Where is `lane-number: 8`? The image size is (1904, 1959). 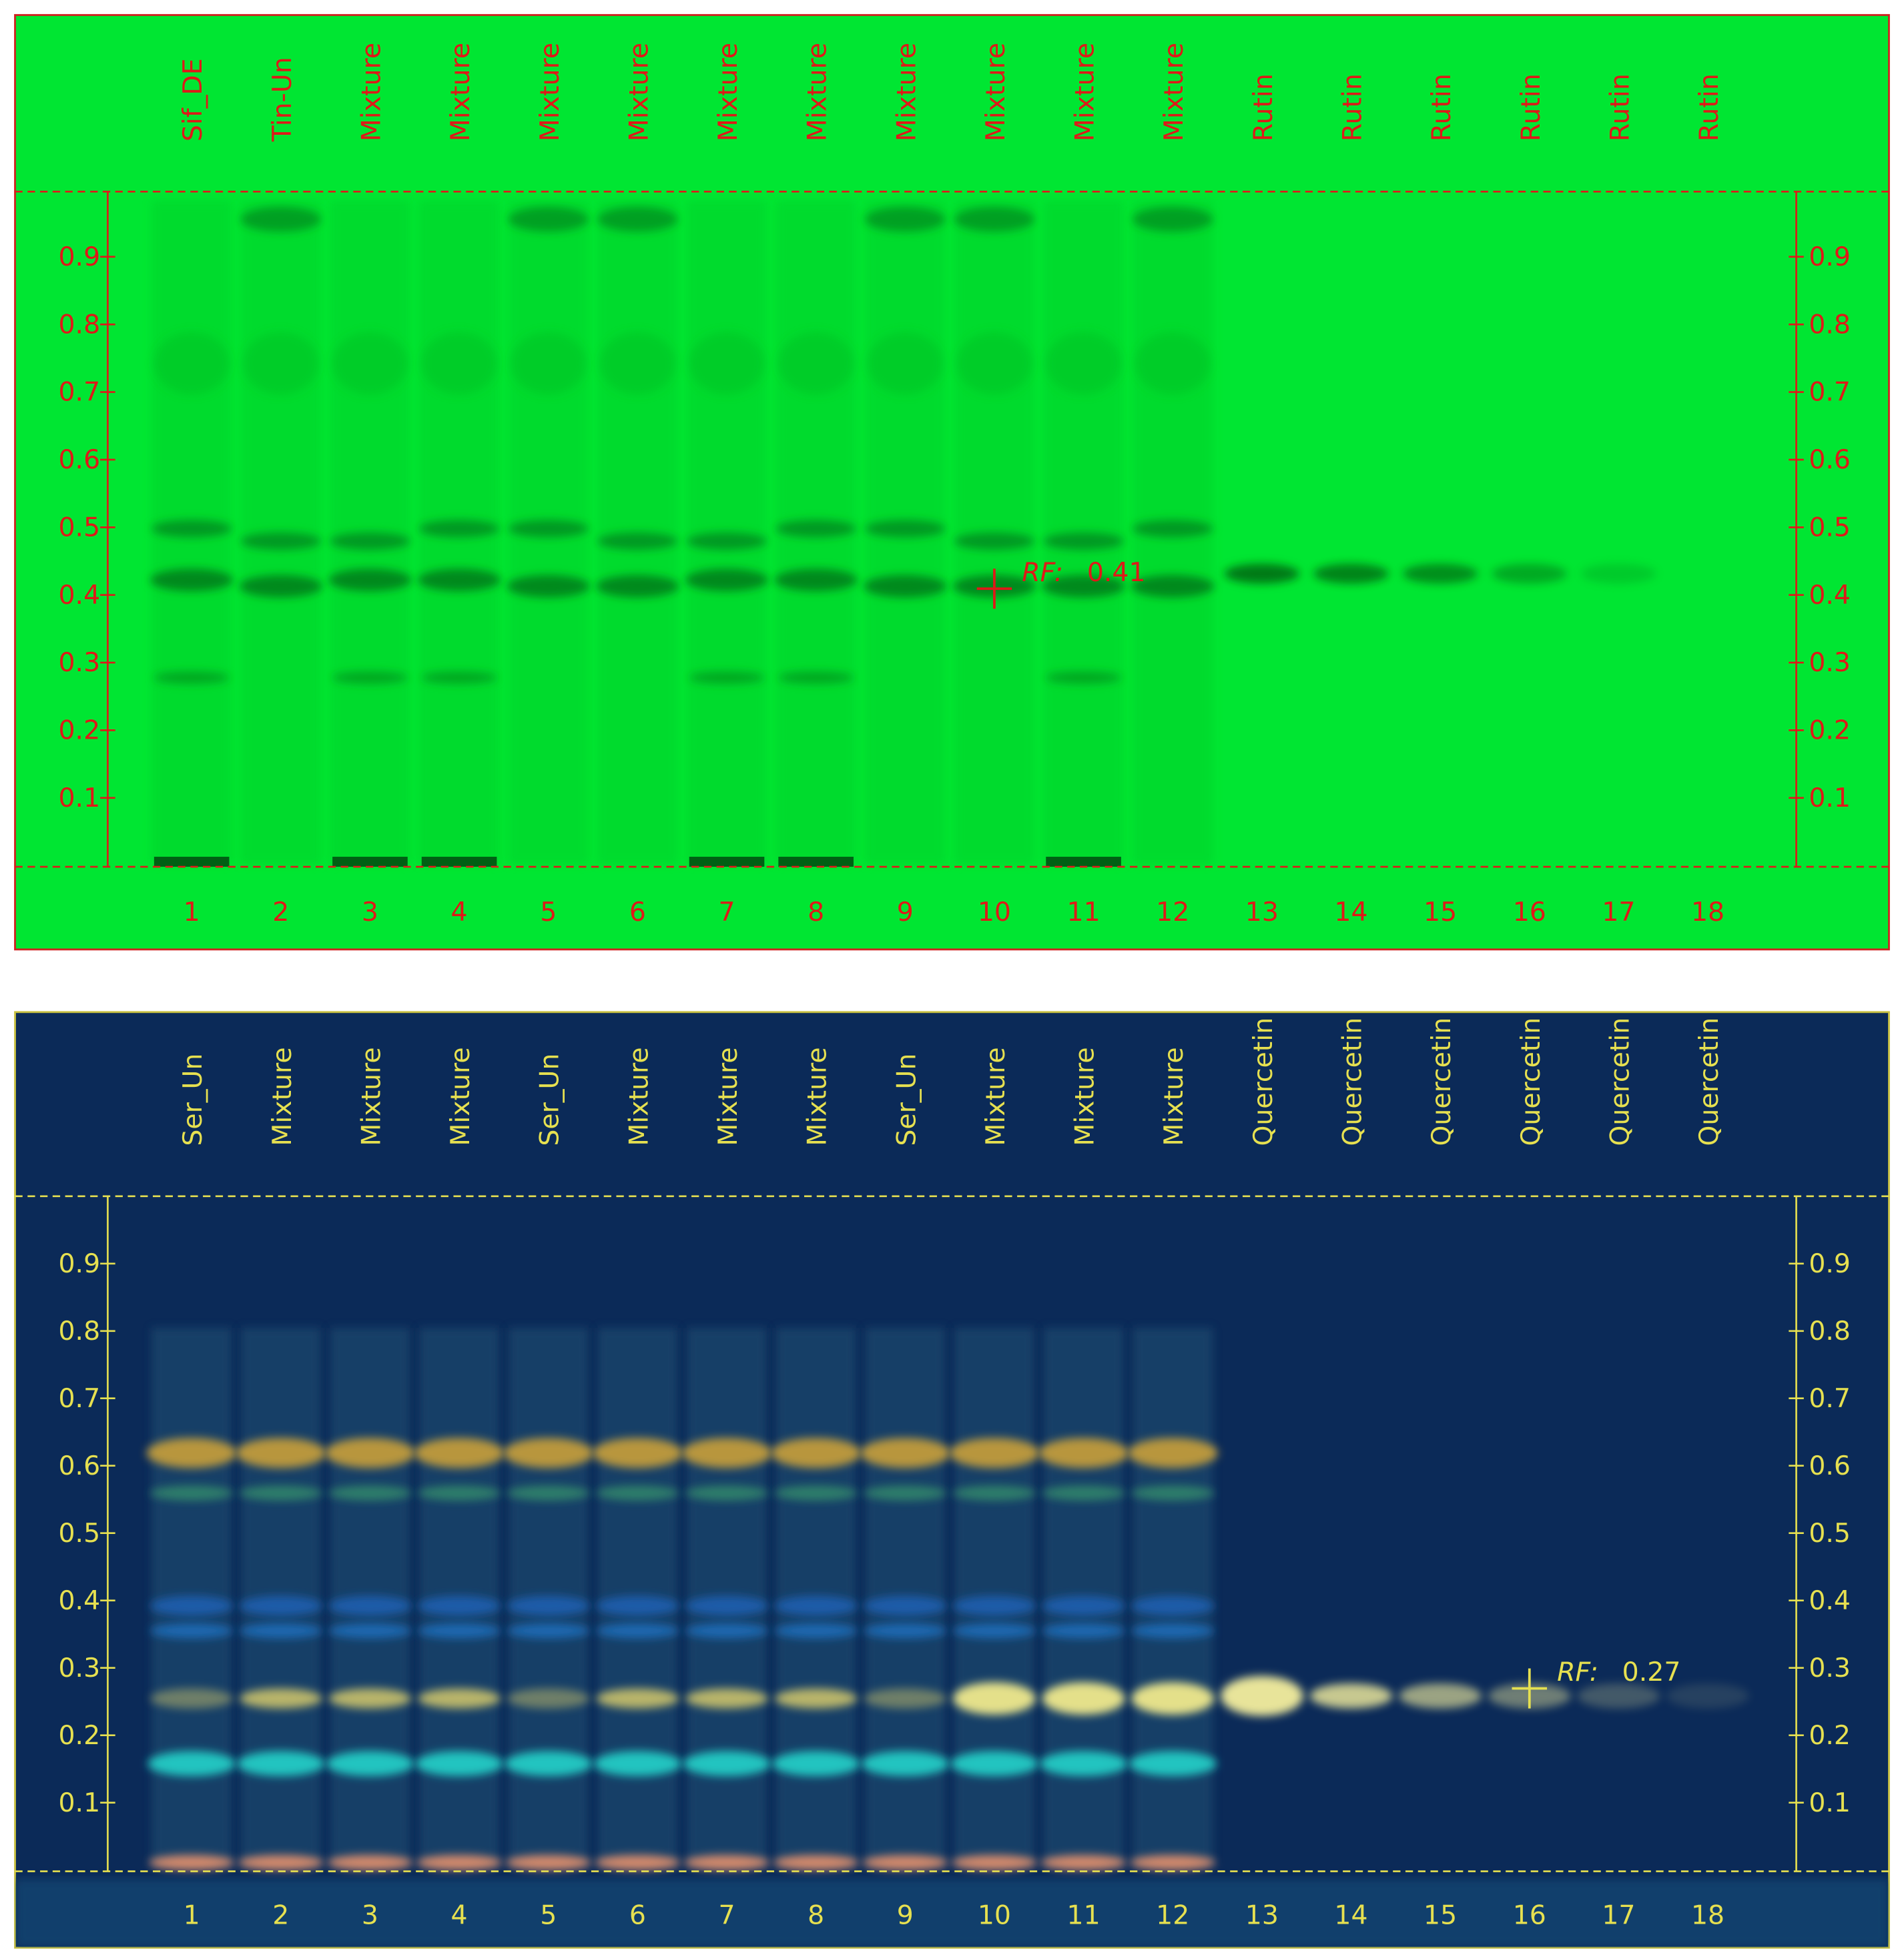
lane-number: 8 is located at coordinates (816, 1915).